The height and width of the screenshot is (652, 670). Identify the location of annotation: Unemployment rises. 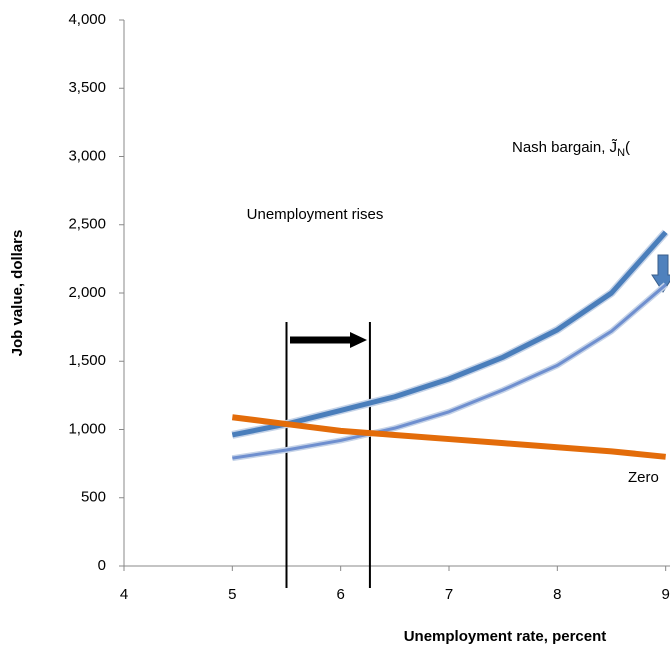
(315, 214).